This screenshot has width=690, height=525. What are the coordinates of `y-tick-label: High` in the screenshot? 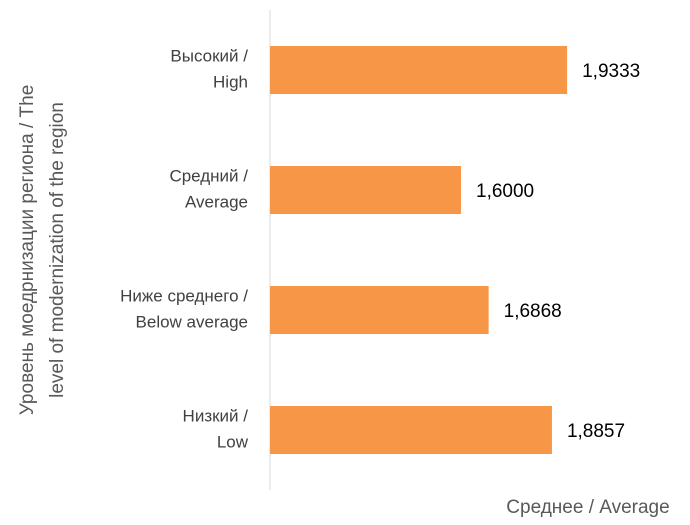 It's located at (230, 81).